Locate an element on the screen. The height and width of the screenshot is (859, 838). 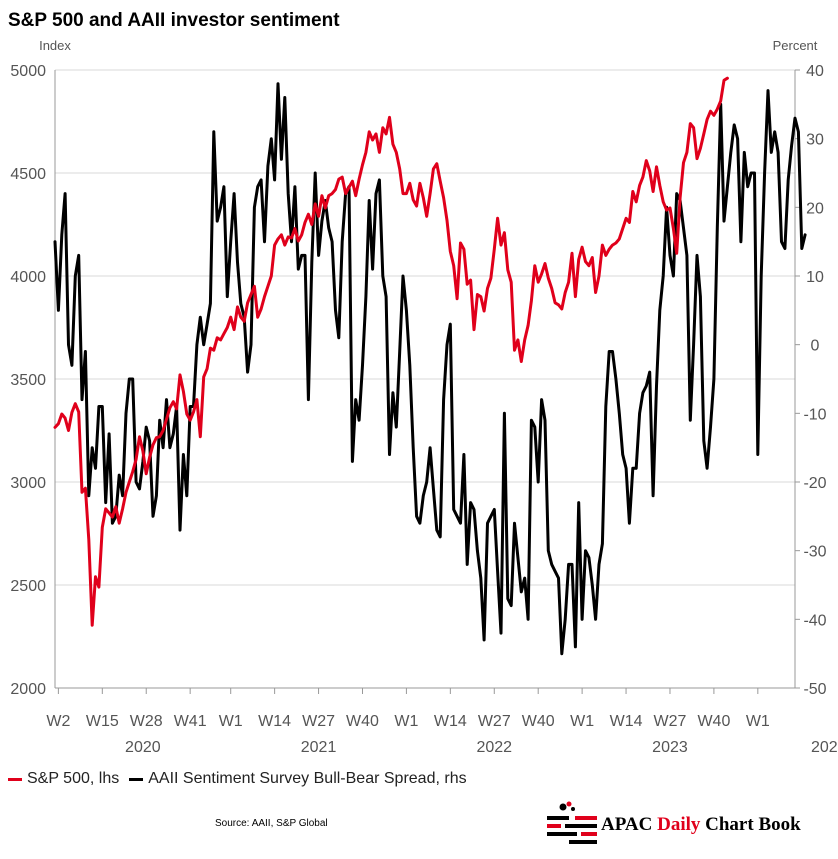
x-tick-label: W41 is located at coordinates (190, 721).